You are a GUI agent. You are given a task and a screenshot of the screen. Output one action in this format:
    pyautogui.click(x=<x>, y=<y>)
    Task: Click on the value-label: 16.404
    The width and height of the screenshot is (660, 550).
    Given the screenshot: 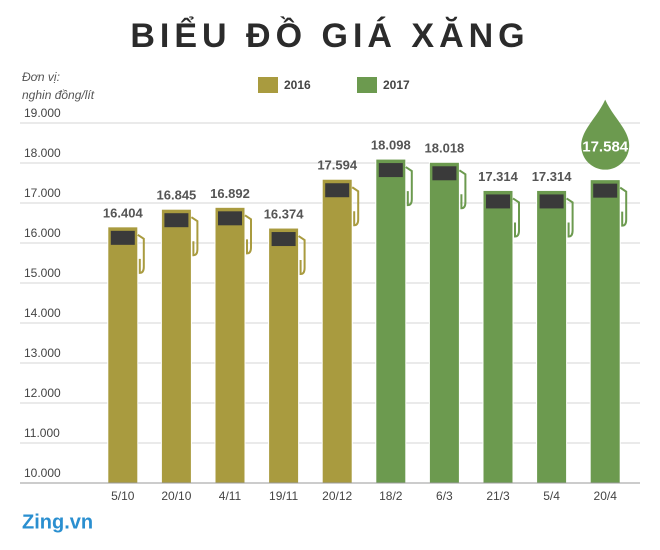 What is the action you would take?
    pyautogui.click(x=123, y=212)
    